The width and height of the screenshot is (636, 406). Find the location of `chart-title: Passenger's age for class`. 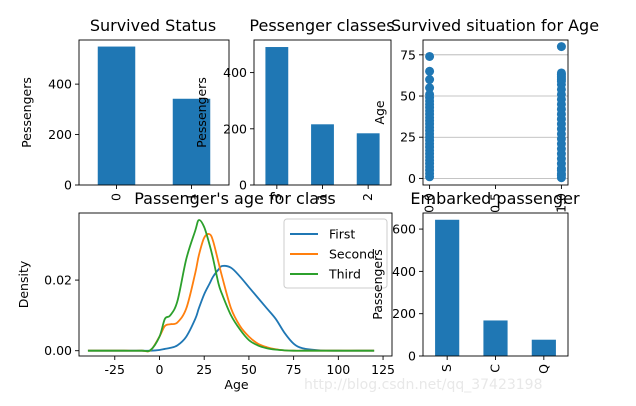

chart-title: Passenger's age for class is located at coordinates (234, 198).